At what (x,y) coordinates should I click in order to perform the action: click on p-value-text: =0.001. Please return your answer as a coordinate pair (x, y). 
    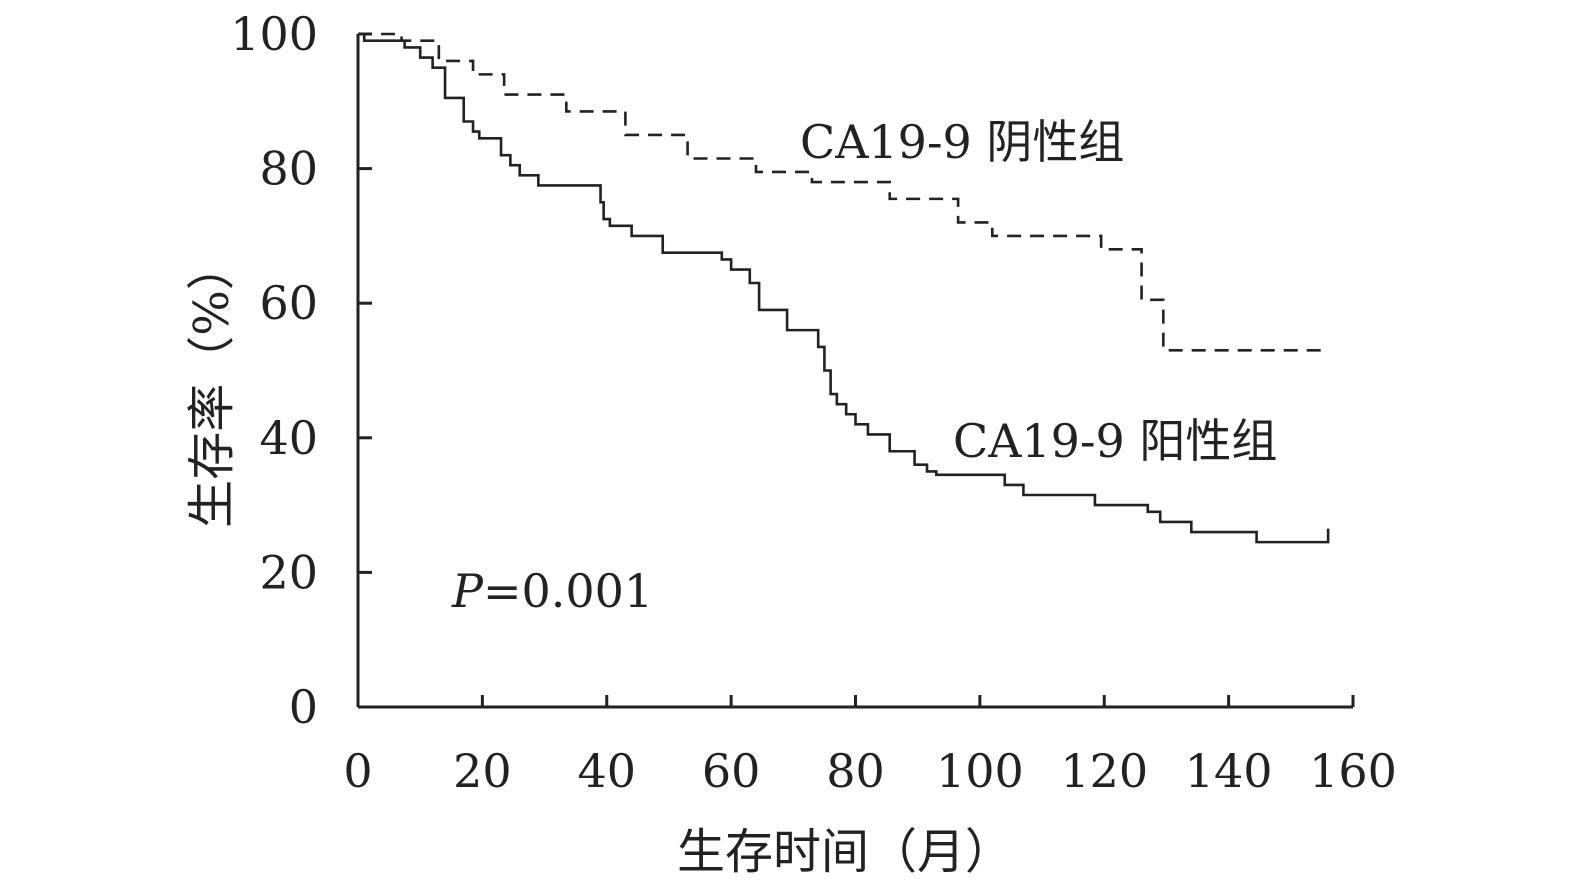
    Looking at the image, I should click on (568, 591).